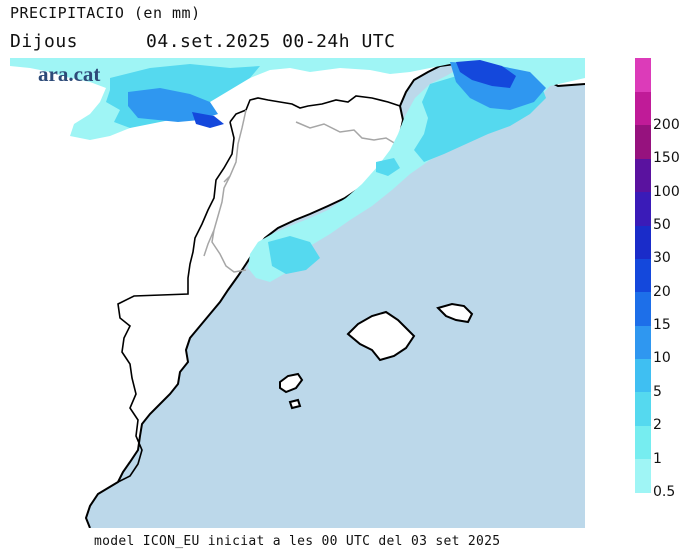 The height and width of the screenshot is (556, 697). I want to click on island-mallorca, so click(381, 336).